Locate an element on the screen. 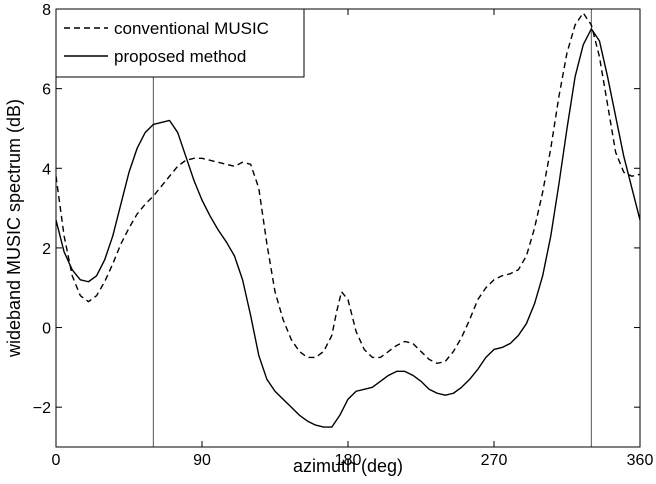 This screenshot has height=484, width=656. x-tick-label: 270 is located at coordinates (494, 460).